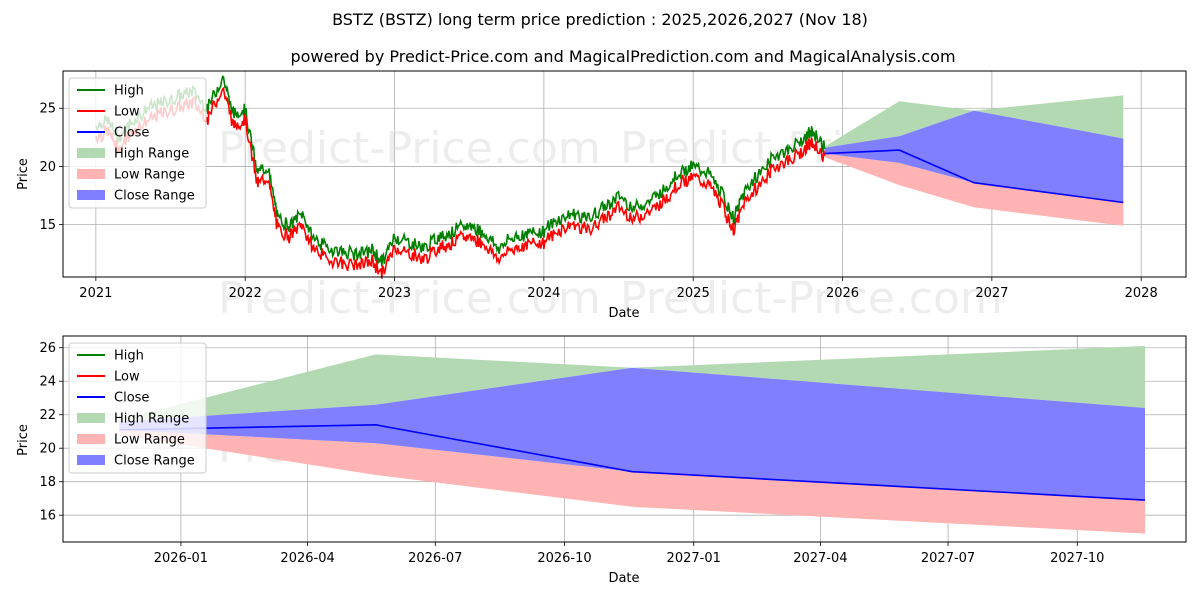  Describe the element at coordinates (991, 293) in the screenshot. I see `x-tick-label: 2027` at that location.